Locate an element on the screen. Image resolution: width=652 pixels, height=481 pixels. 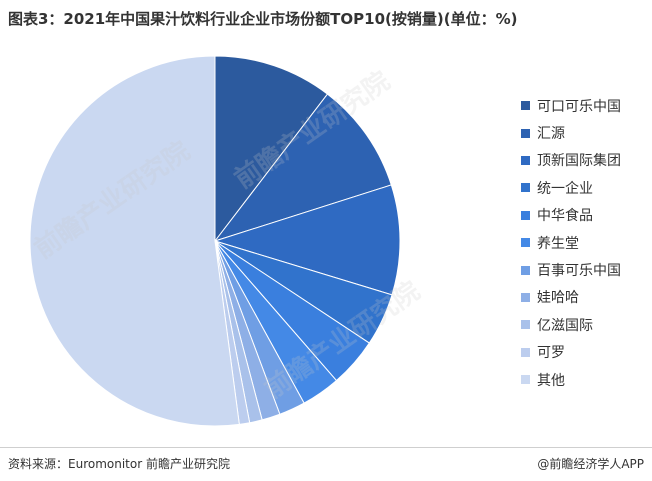
legend-label: 中华食品 is located at coordinates (565, 216).